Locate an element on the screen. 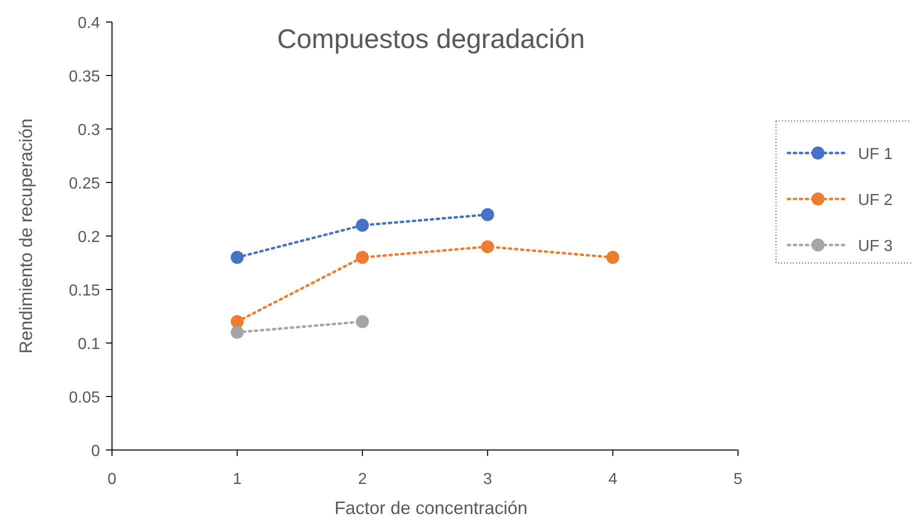 The width and height of the screenshot is (919, 530). y-axis-title: Rendimiento de recuperación is located at coordinates (26, 236).